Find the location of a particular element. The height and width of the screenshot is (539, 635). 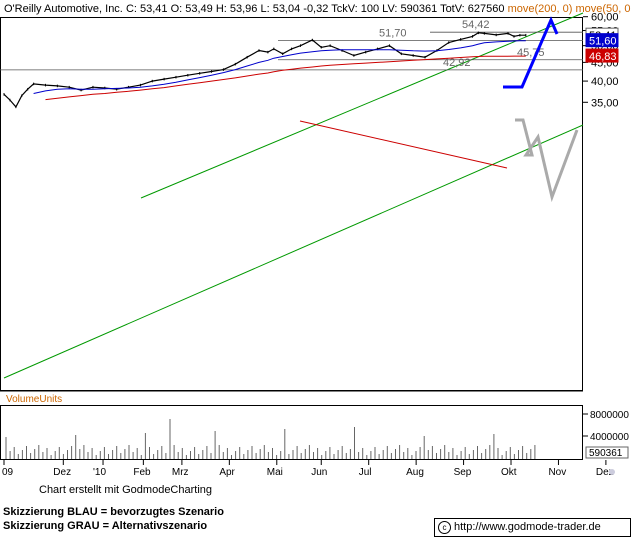

x-tick-label: Mrz is located at coordinates (180, 472).